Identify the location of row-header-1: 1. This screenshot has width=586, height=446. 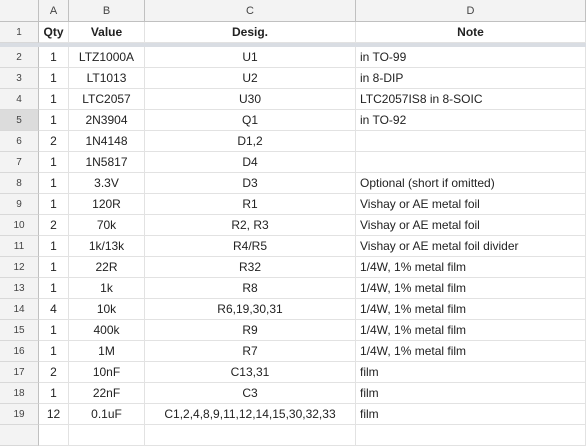
(19, 32).